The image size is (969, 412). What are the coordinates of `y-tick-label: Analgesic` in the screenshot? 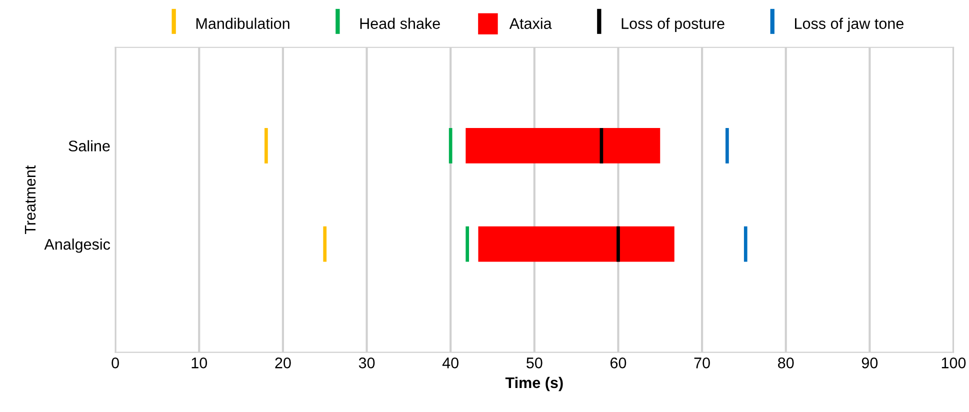 It's located at (77, 245).